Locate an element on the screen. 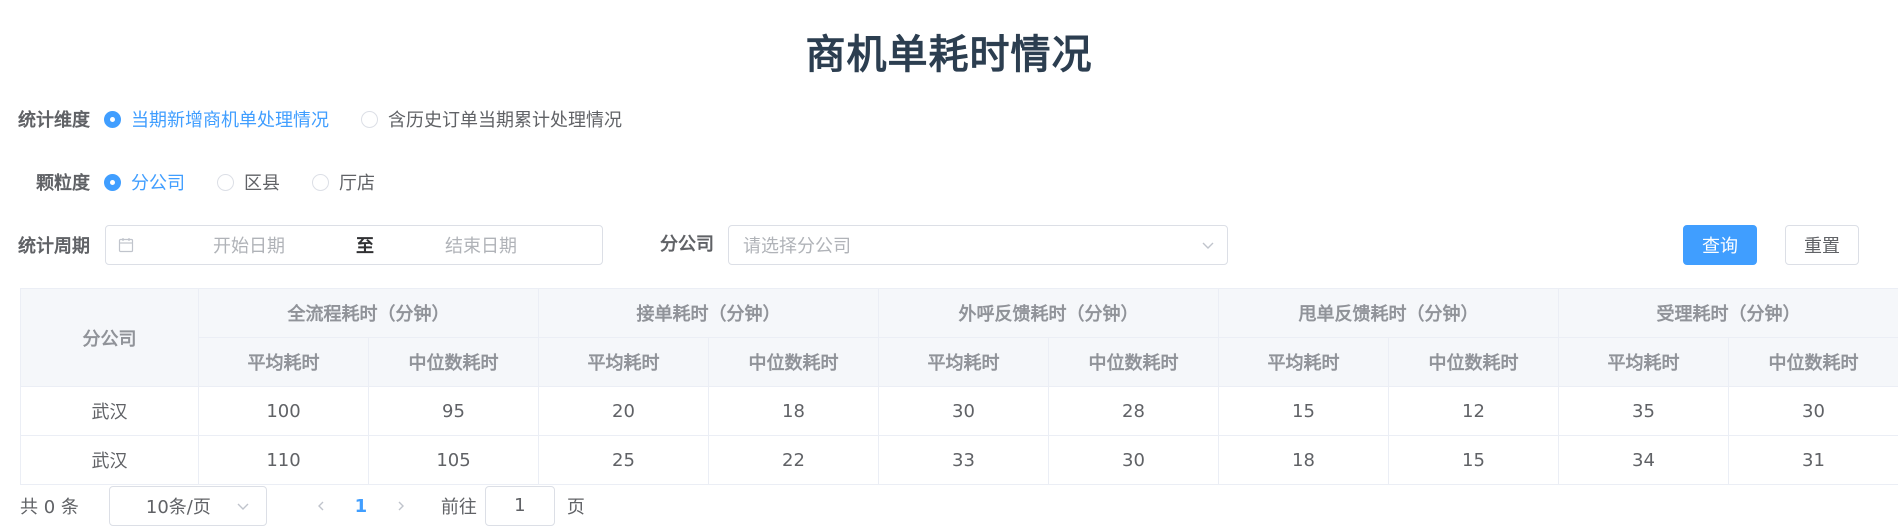 The width and height of the screenshot is (1898, 526). radio-label: 当期新增商机单处理情况 is located at coordinates (230, 120).